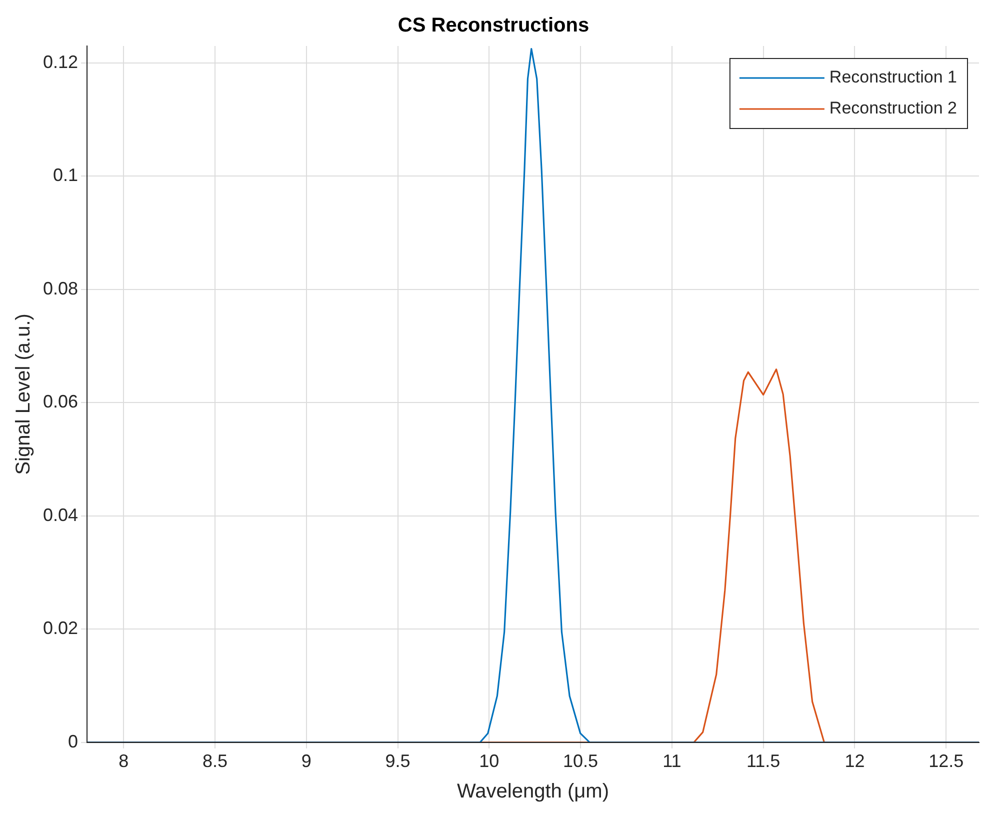 This screenshot has height=817, width=991. What do you see at coordinates (672, 761) in the screenshot?
I see `x-tick-label: 11` at bounding box center [672, 761].